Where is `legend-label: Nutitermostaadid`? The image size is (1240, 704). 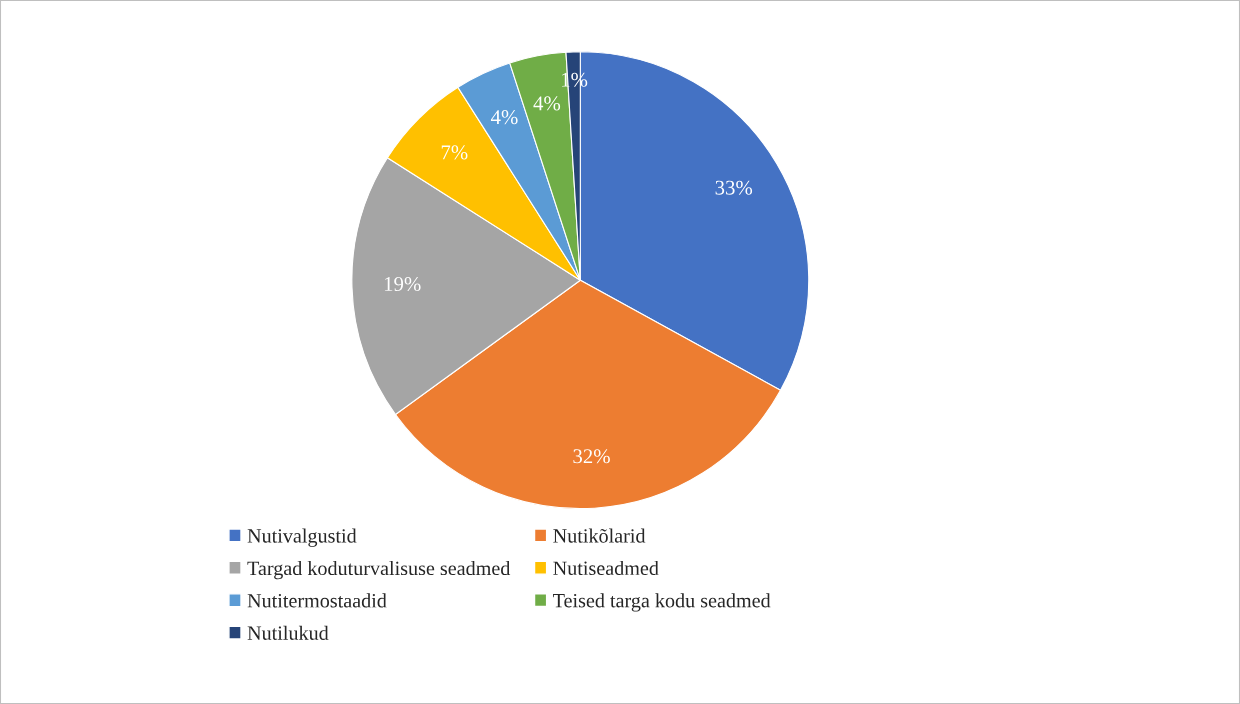
legend-label: Nutitermostaadid is located at coordinates (317, 600).